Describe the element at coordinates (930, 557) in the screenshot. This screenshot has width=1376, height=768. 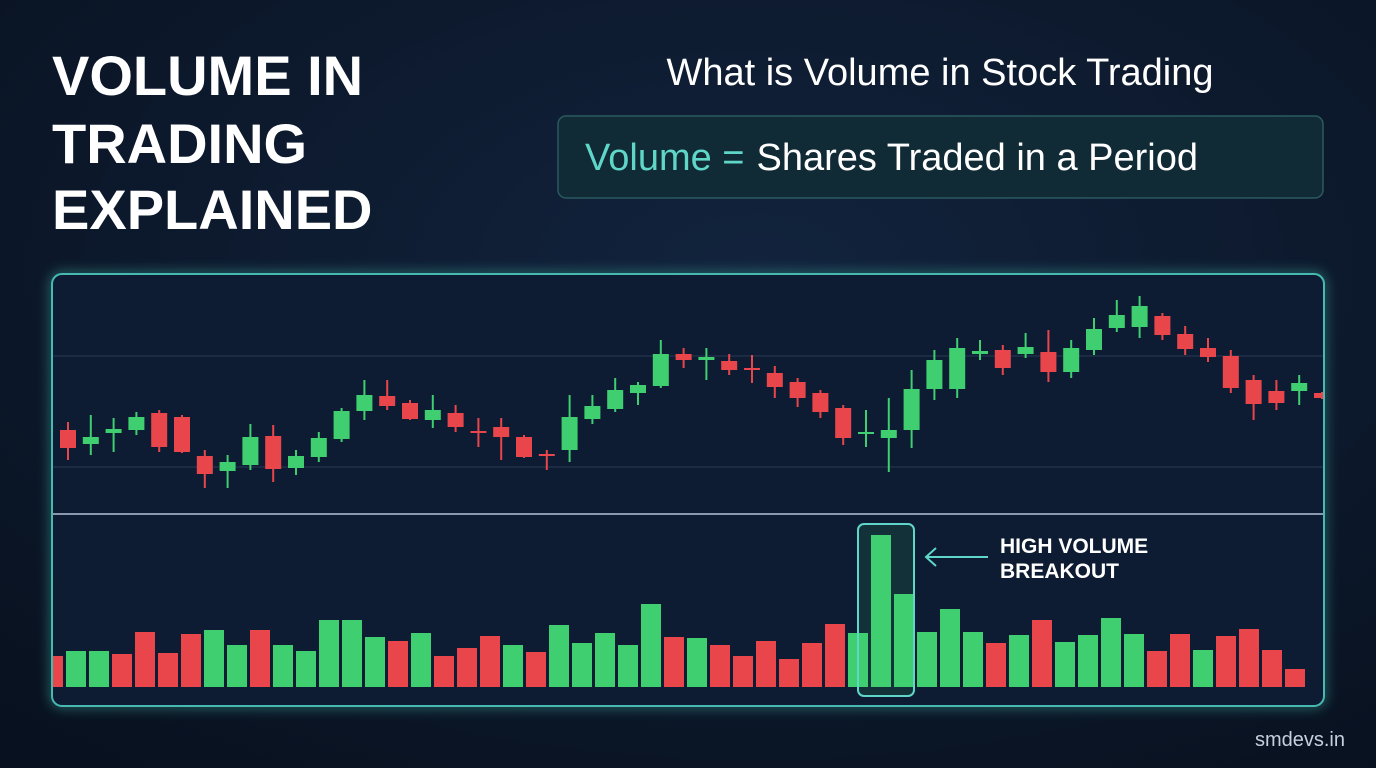
I see `arrow-head` at that location.